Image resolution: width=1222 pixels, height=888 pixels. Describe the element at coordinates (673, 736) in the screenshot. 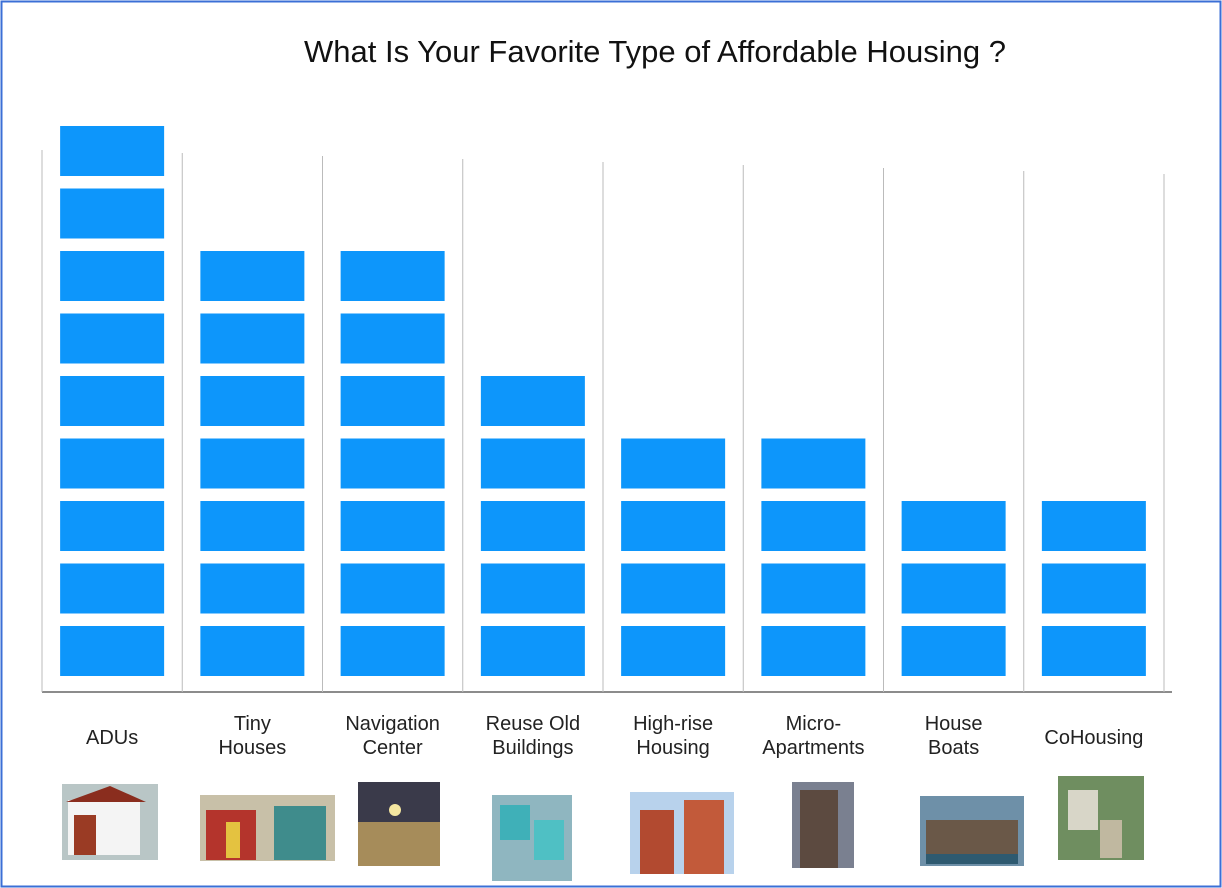

I see `category-label: High-rise Housing` at that location.